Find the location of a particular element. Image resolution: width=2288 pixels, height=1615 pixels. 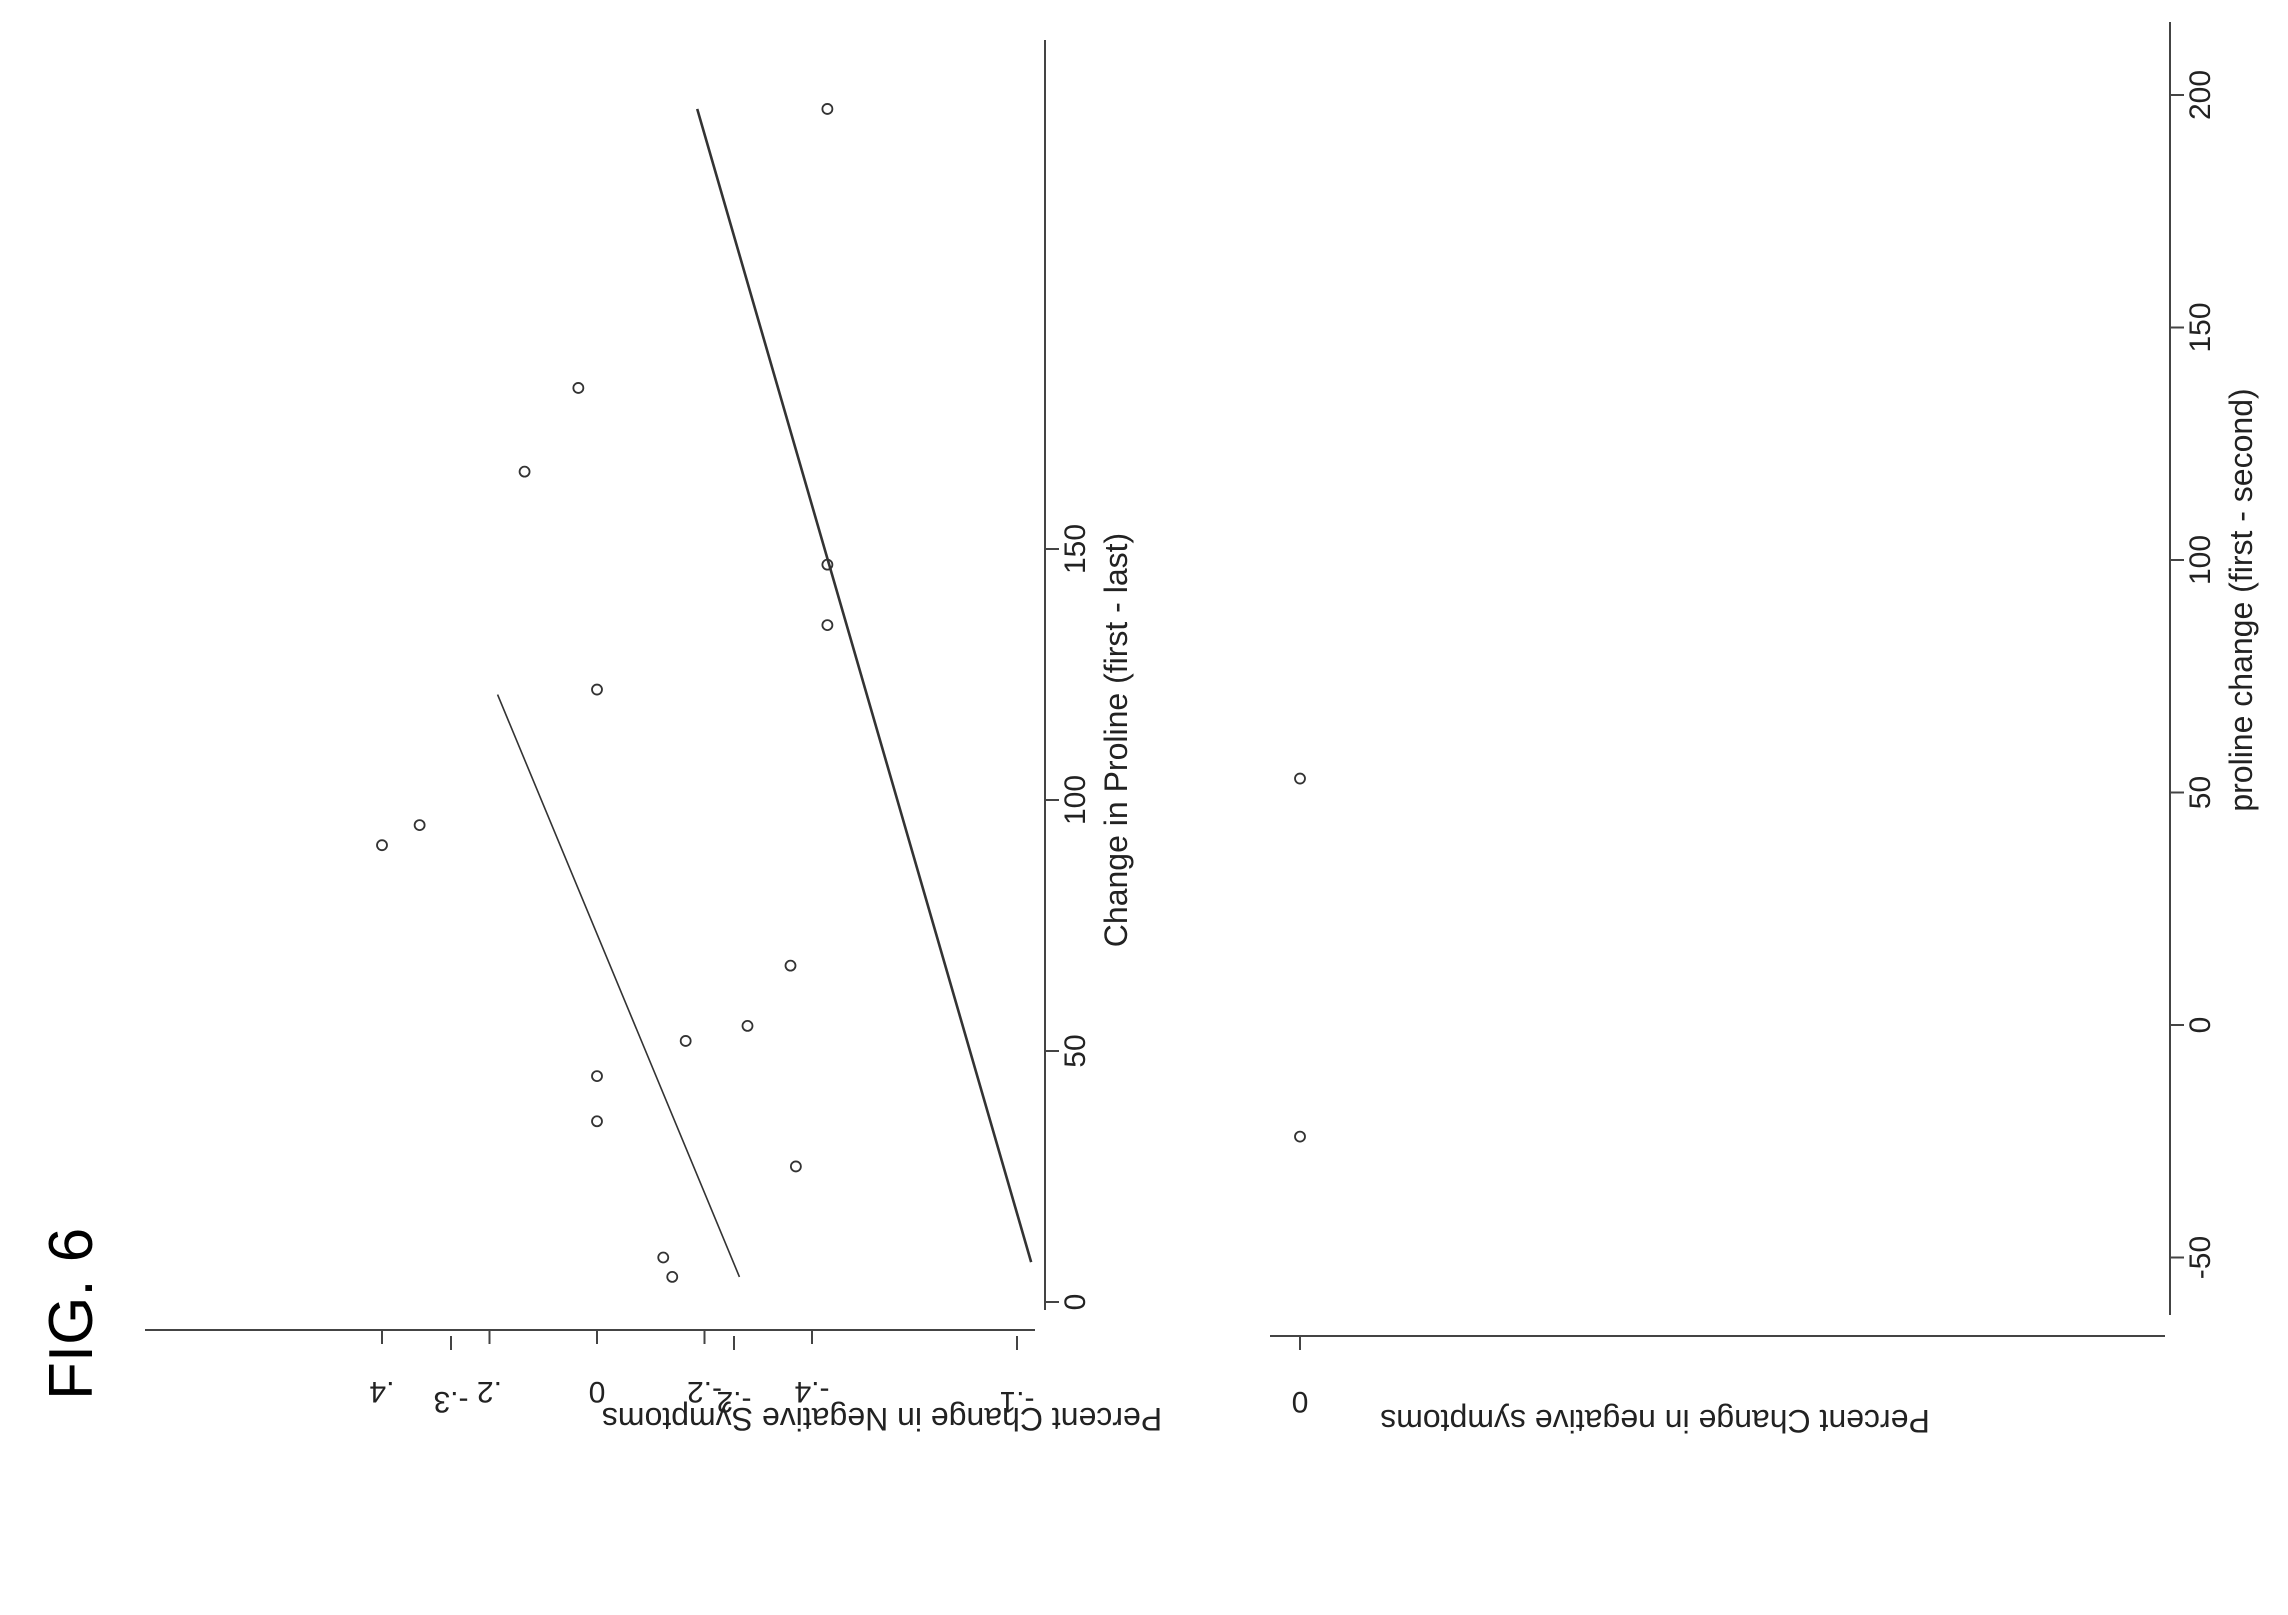

y-axis-title: Percent Change in negative symptoms is located at coordinates (1655, 1421).